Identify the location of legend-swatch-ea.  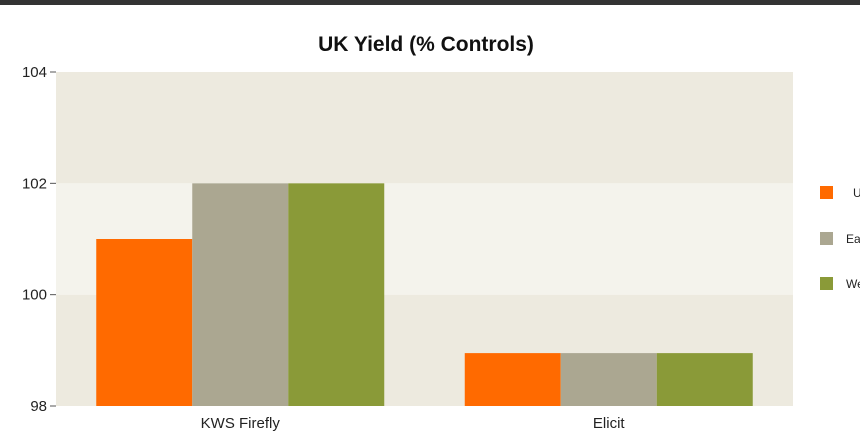
(826, 238).